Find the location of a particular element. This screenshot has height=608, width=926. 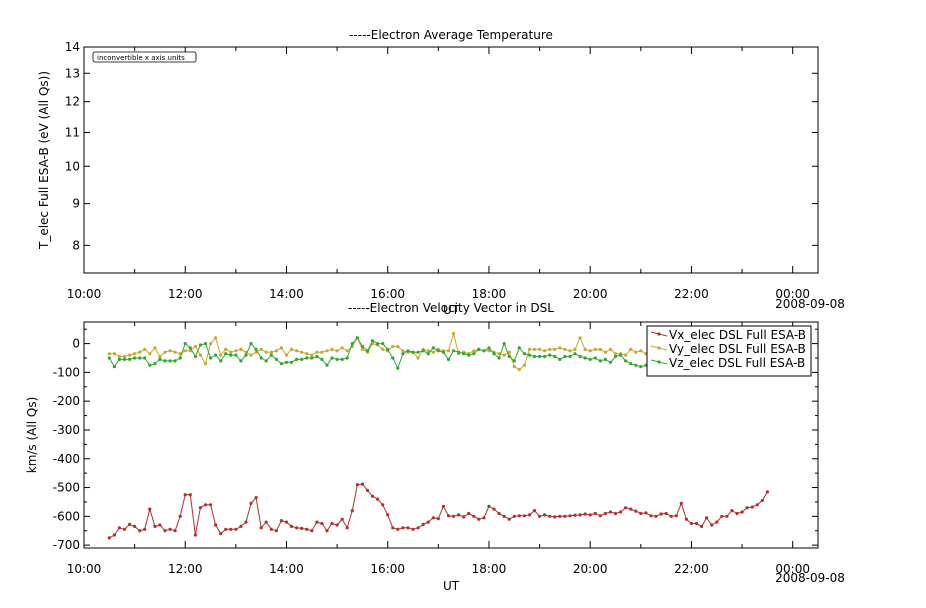

legend-label: Vy_elec DSL Full ESA-B is located at coordinates (737, 349).